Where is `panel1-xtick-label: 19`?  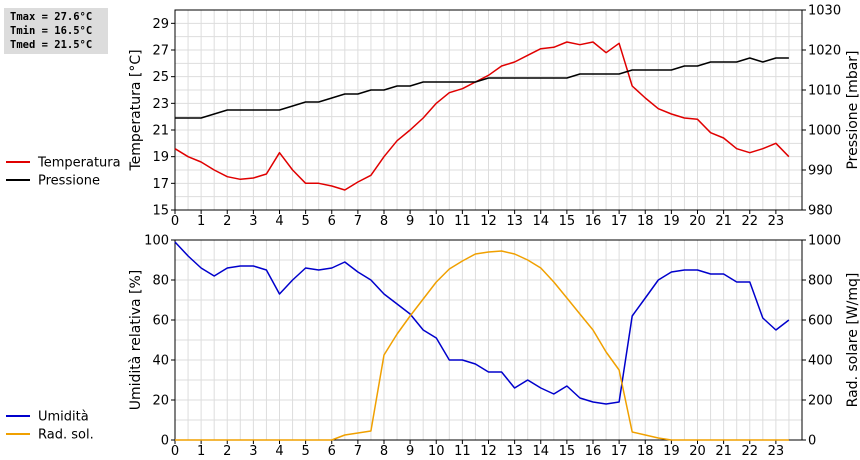
panel1-xtick-label: 19 is located at coordinates (671, 221).